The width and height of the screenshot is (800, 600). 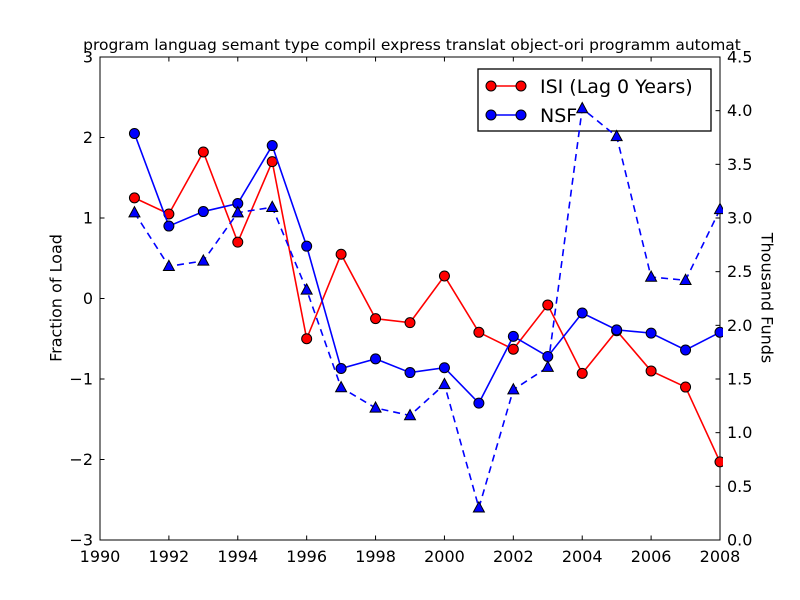 What do you see at coordinates (739, 379) in the screenshot?
I see `y-right-tick-label: 1.5` at bounding box center [739, 379].